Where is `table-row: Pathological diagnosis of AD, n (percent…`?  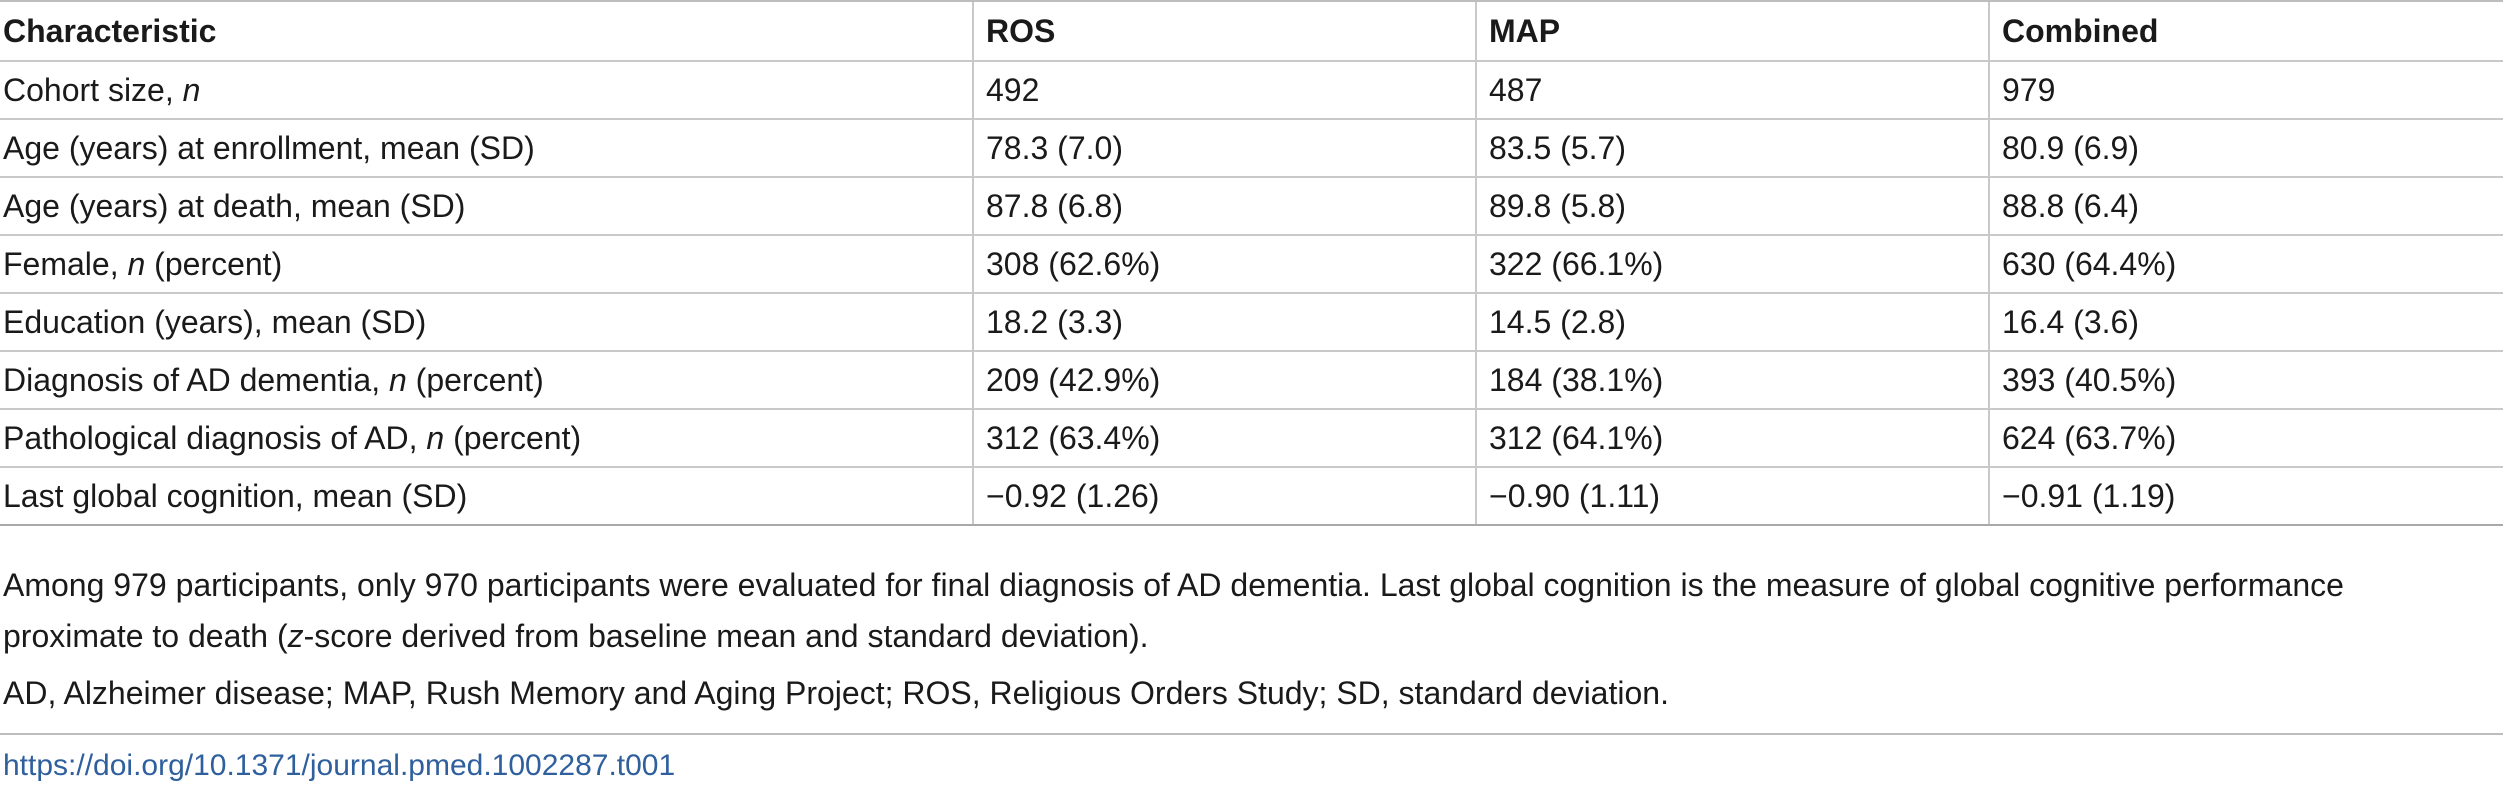
table-row: Pathological diagnosis of AD, n (percent… is located at coordinates (1251, 438).